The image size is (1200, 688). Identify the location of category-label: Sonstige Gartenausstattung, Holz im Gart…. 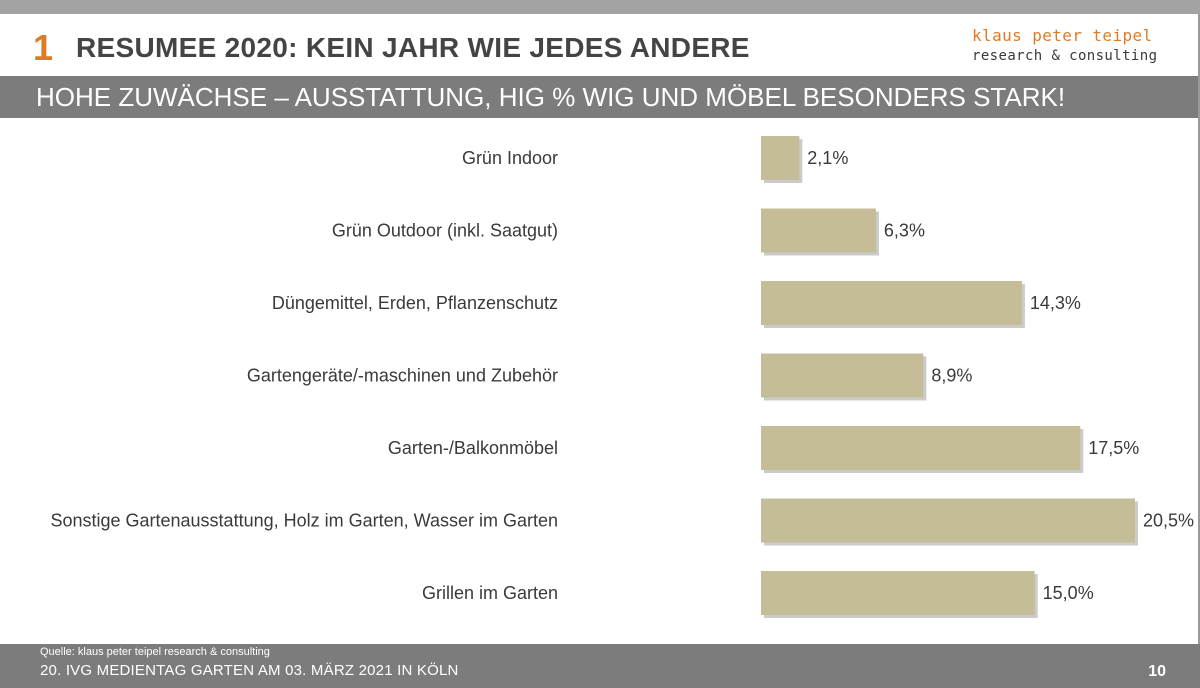
(304, 521).